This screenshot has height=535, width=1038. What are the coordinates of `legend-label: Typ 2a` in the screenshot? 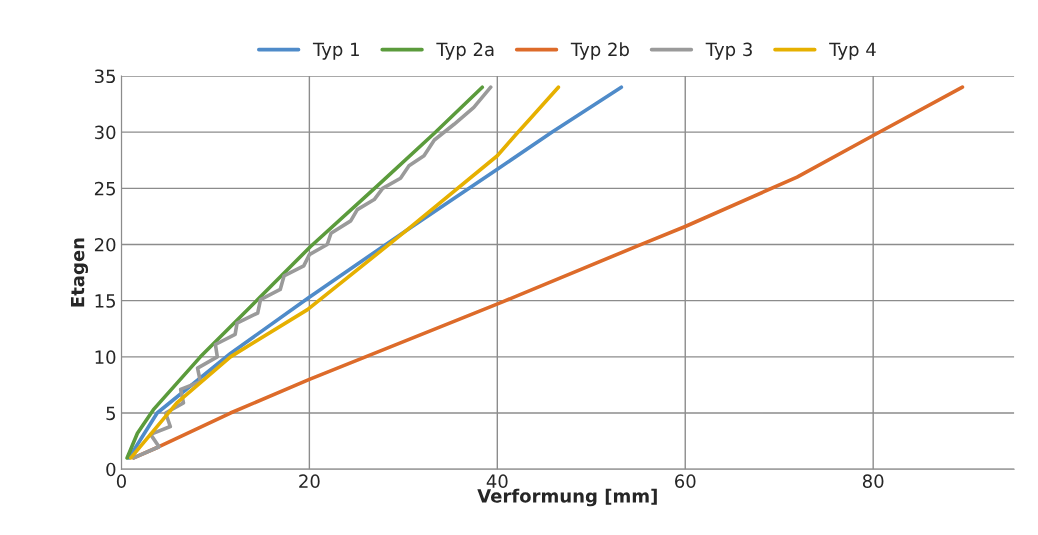 It's located at (465, 51).